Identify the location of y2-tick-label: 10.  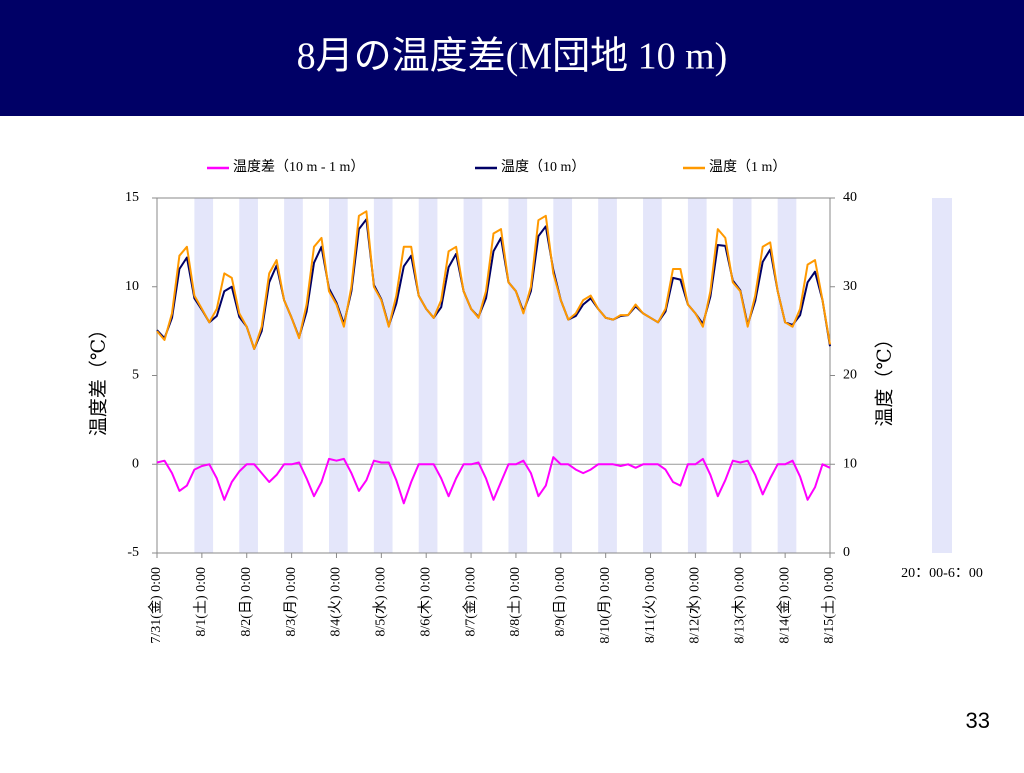
(850, 463).